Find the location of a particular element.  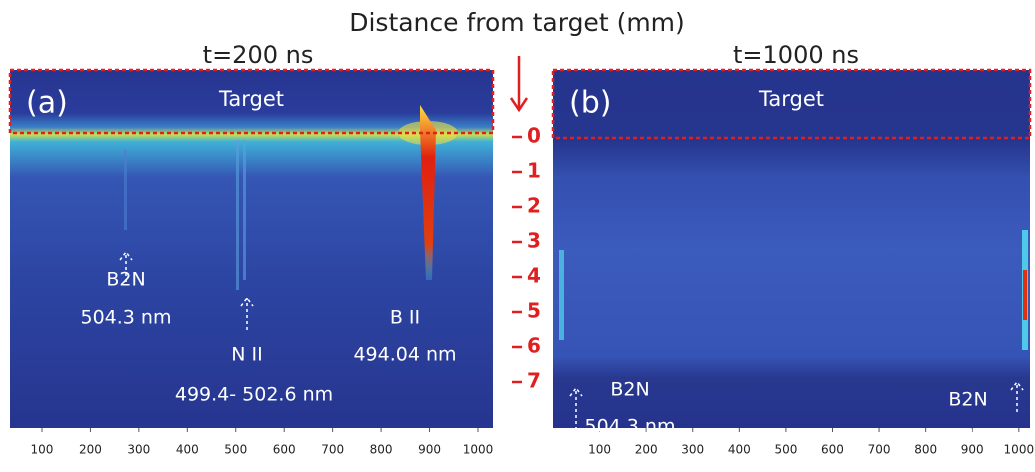

annotation: N II is located at coordinates (246, 355).